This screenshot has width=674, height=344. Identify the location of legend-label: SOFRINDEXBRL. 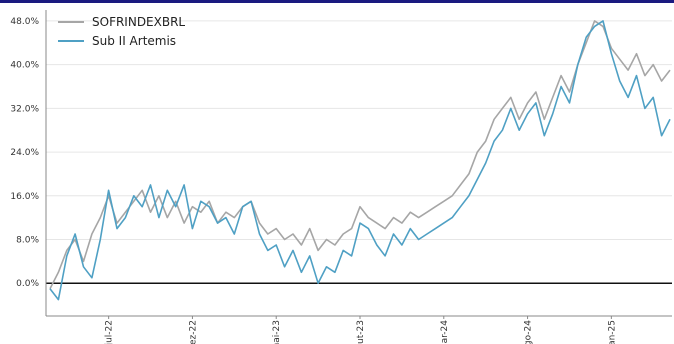
(138, 22).